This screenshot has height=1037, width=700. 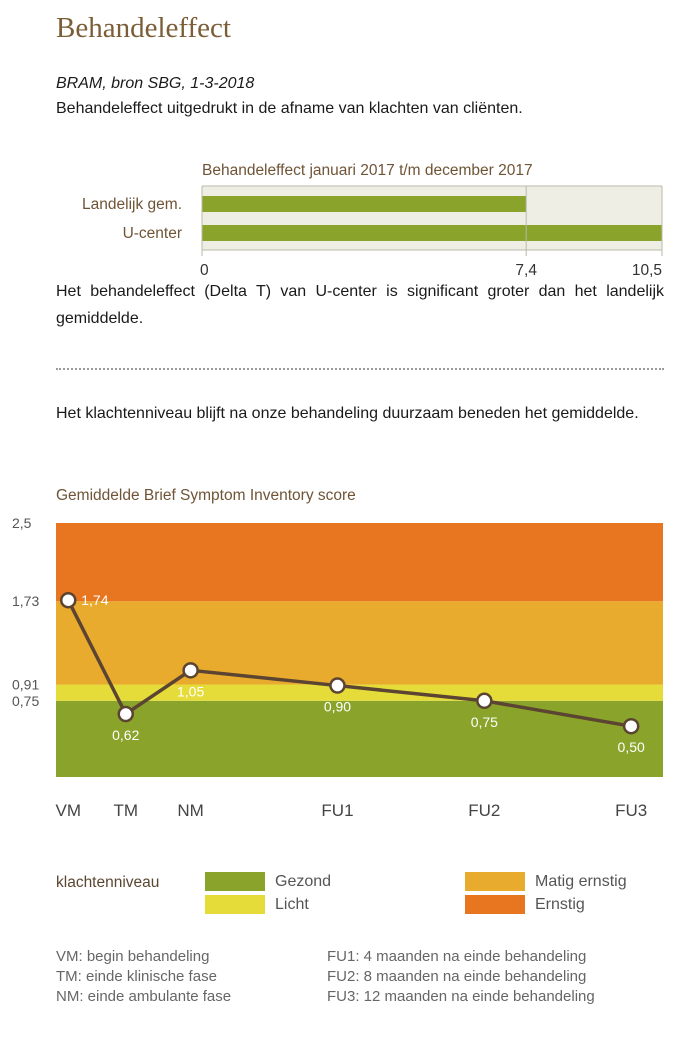 I want to click on y-tick-label: 1,73, so click(x=25, y=601).